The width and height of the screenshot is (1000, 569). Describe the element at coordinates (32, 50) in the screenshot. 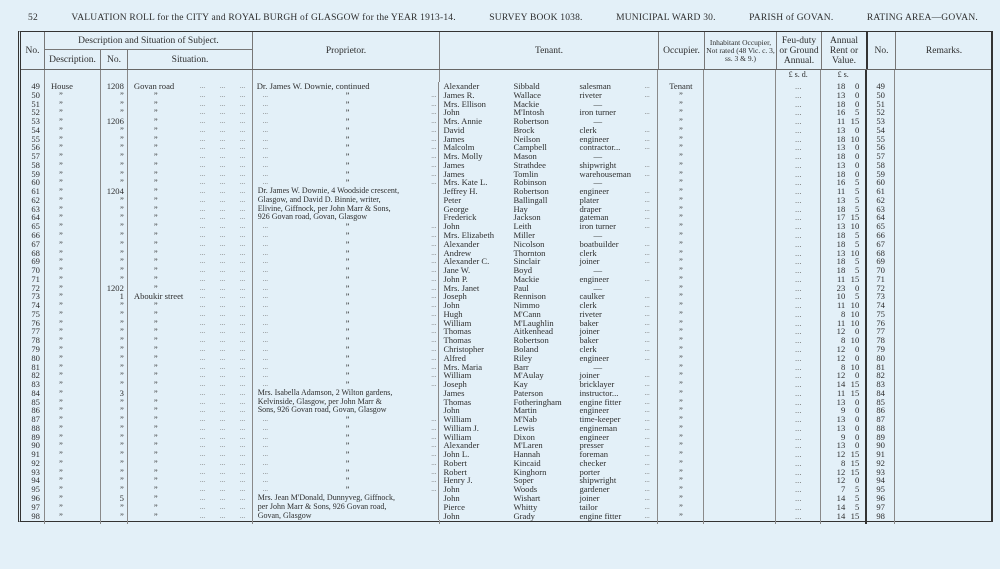

I see `col-no: No.` at that location.